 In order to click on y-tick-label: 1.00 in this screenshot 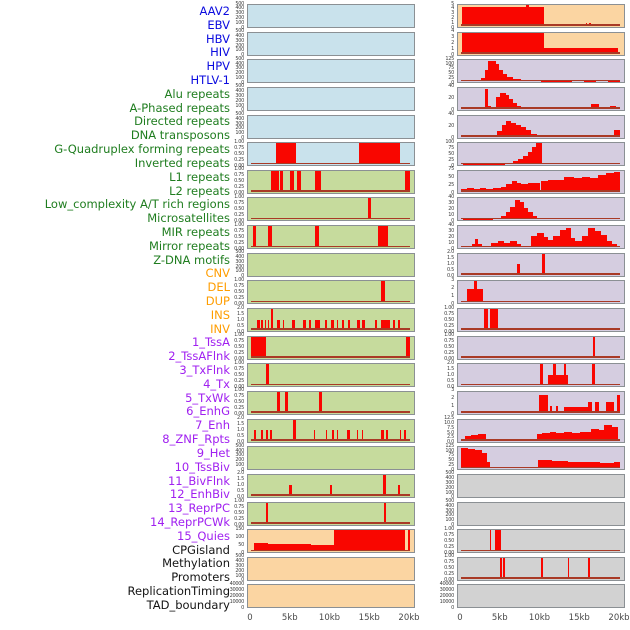, I will do `click(239, 224)`.